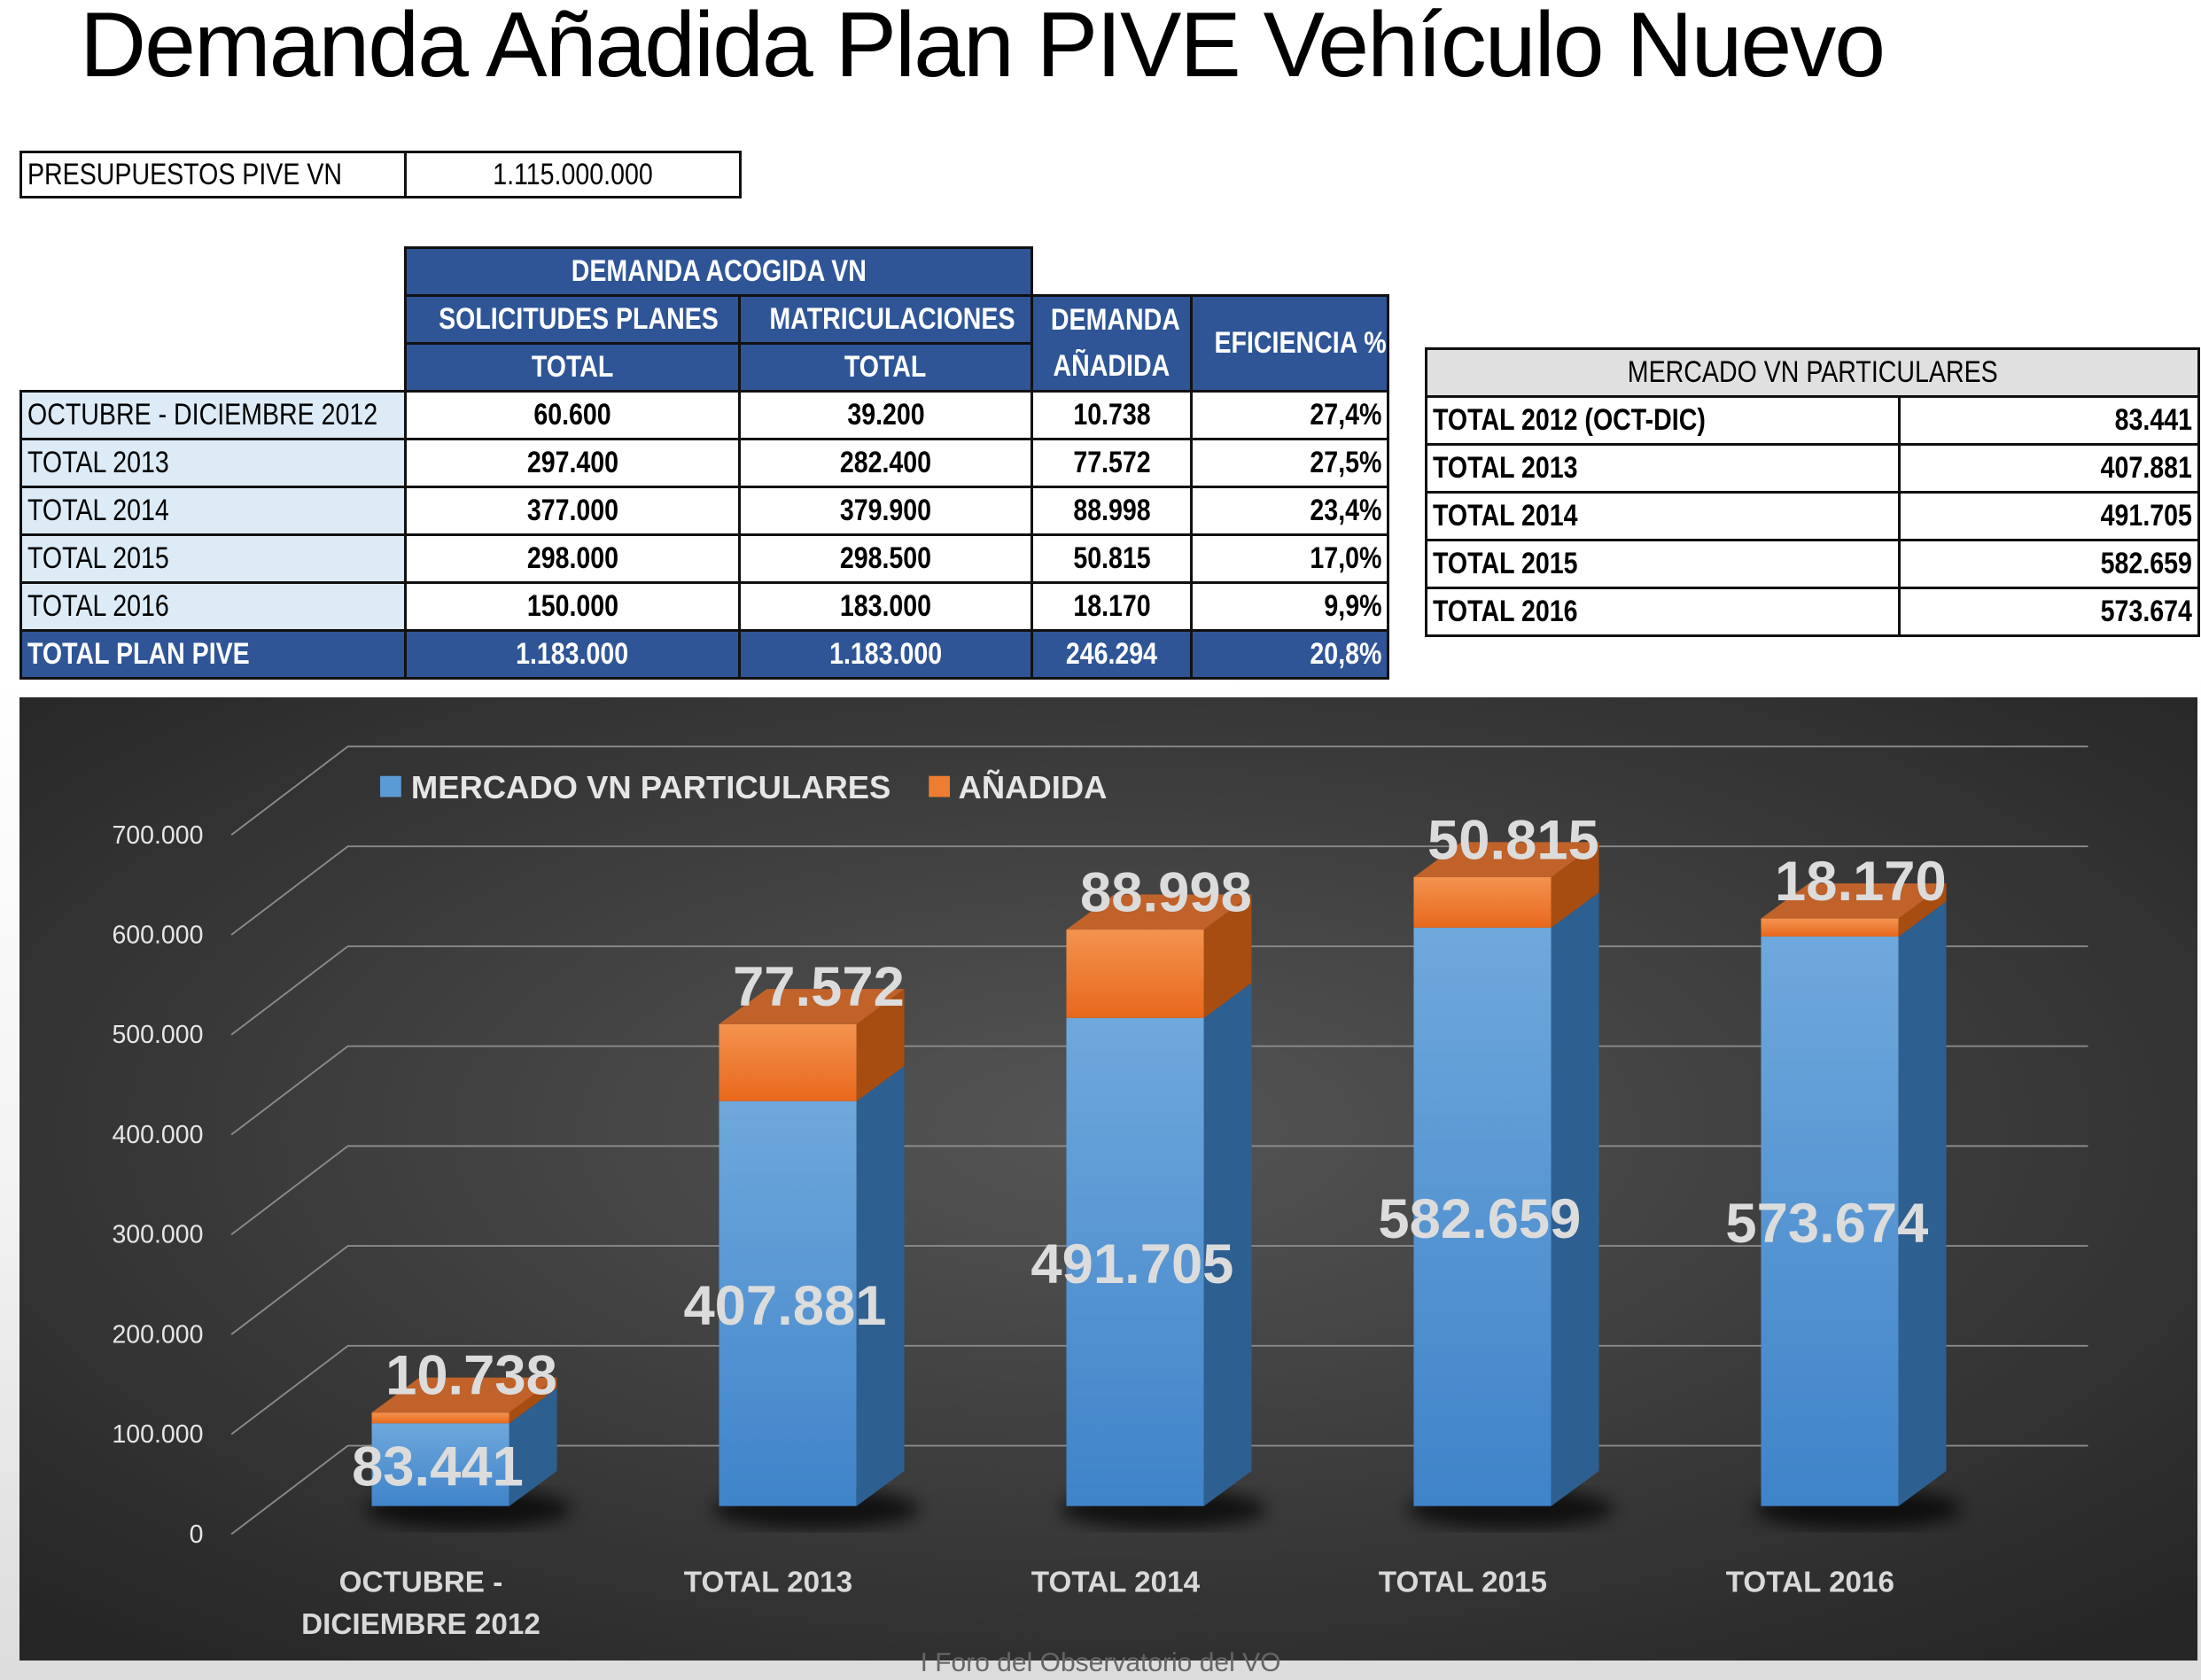  Describe the element at coordinates (572, 511) in the screenshot. I see `solicitudes-cell: 377.000` at that location.